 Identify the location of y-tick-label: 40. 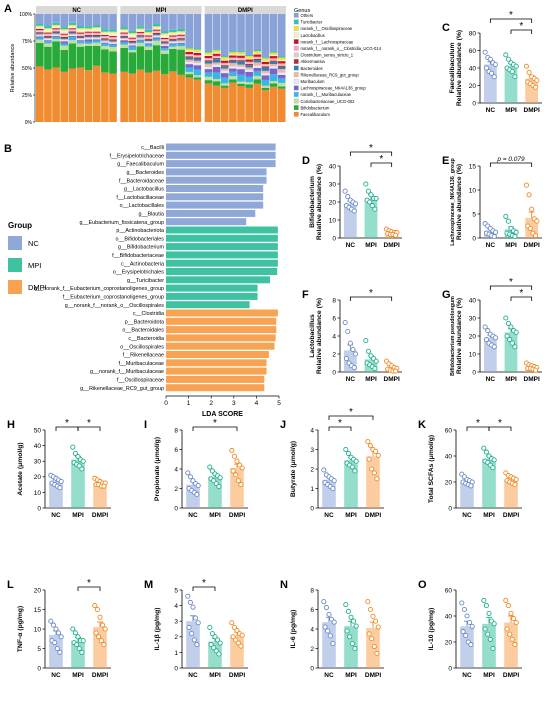
(333, 166).